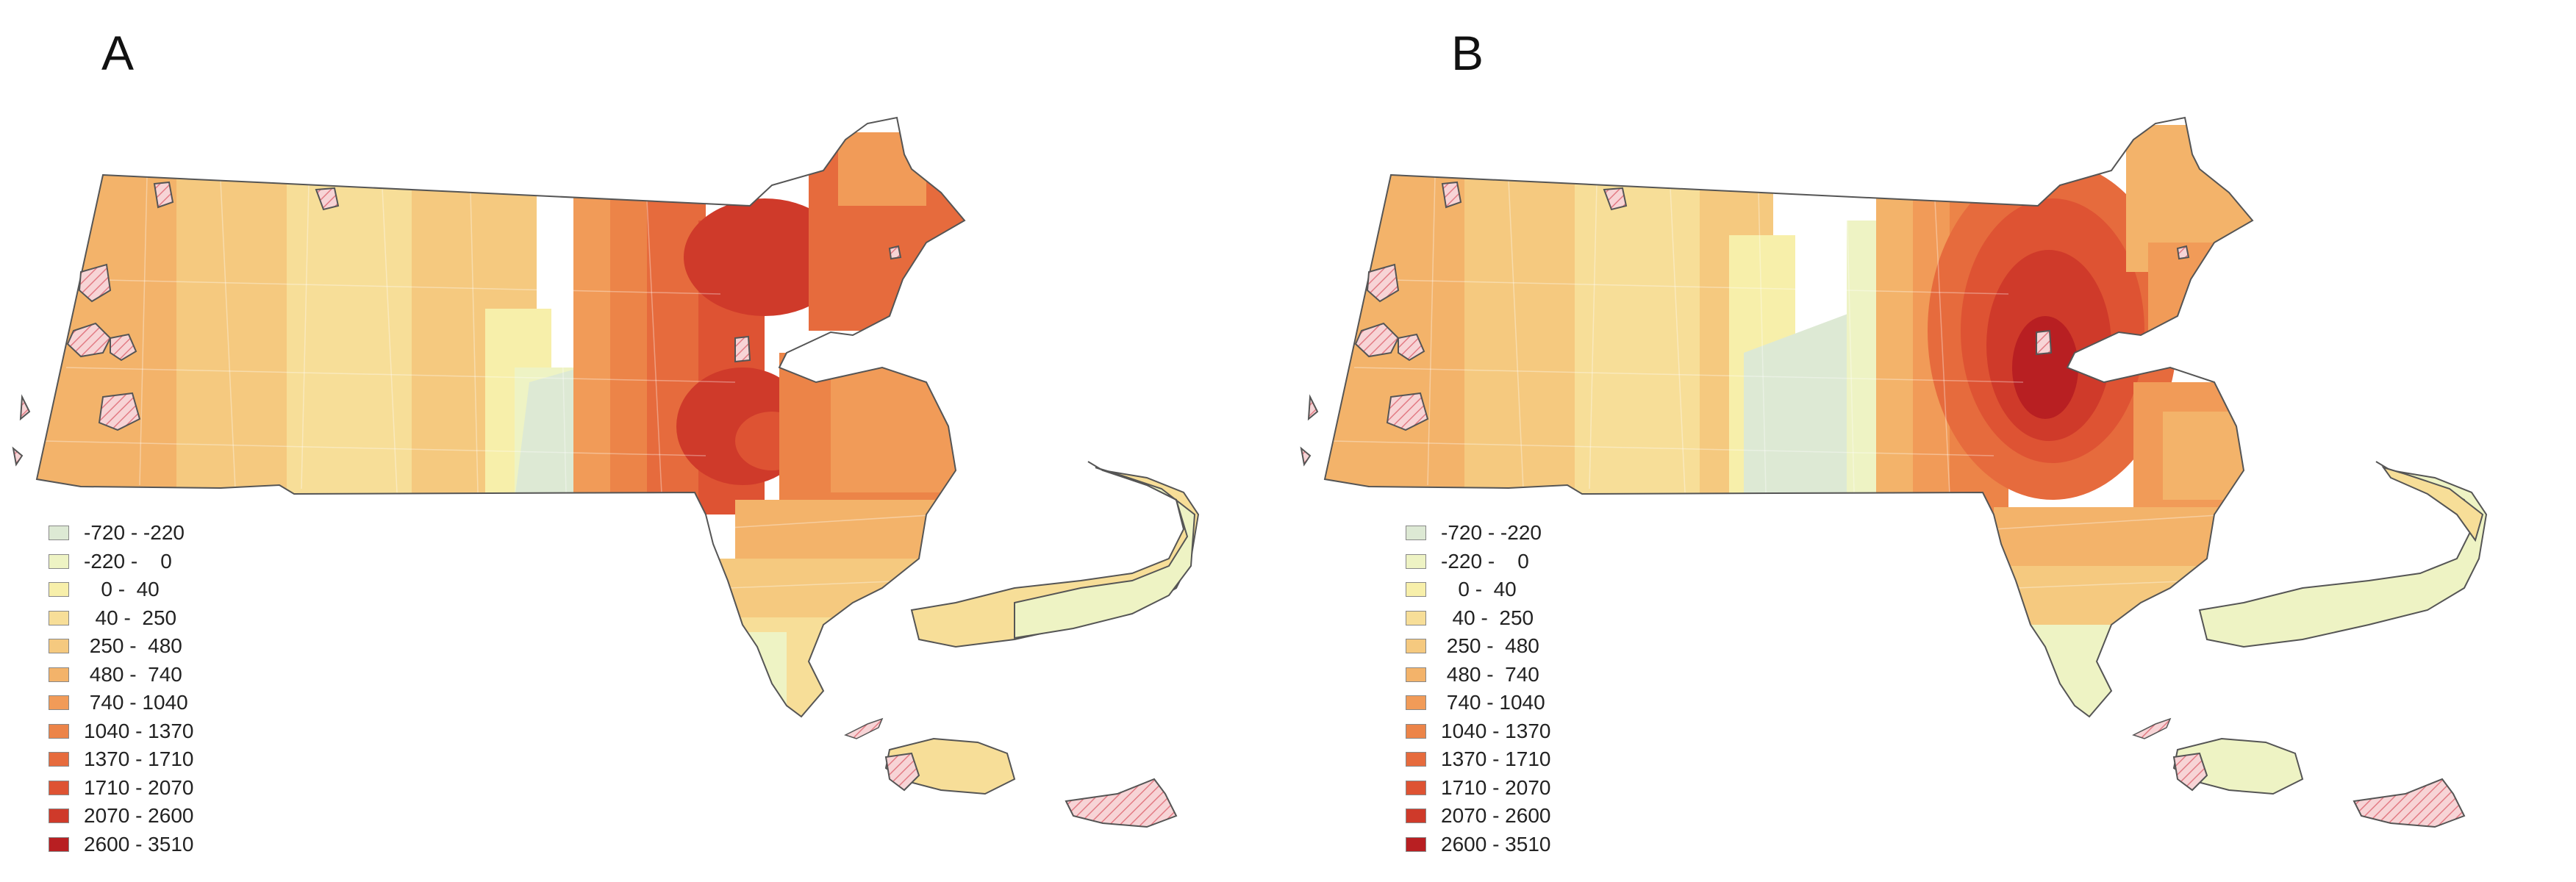 This screenshot has height=882, width=2576. I want to click on elizabeth-islands-a, so click(864, 728).